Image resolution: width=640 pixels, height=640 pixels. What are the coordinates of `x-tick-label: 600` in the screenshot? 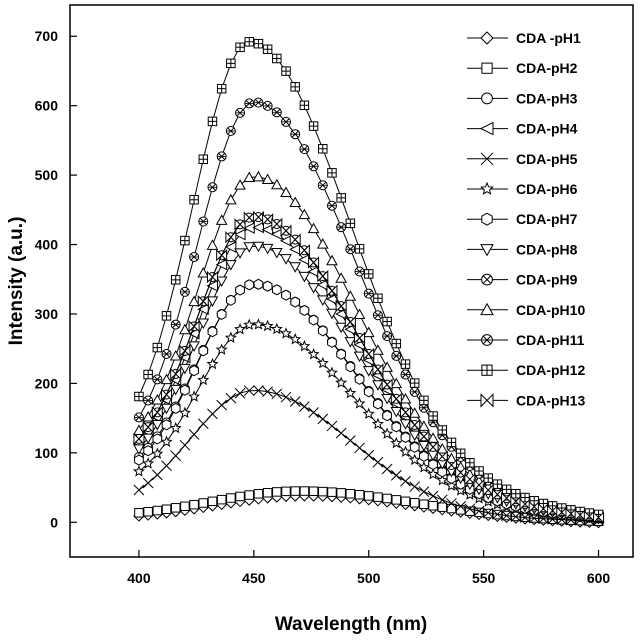 It's located at (599, 578).